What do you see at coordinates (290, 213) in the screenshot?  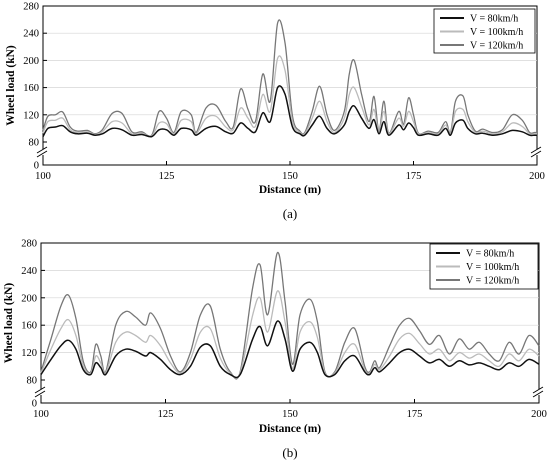 I see `panel-caption: (a)` at bounding box center [290, 213].